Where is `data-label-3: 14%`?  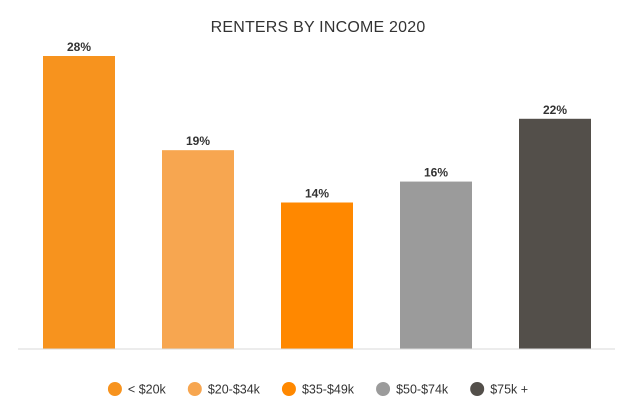 data-label-3: 14% is located at coordinates (317, 194).